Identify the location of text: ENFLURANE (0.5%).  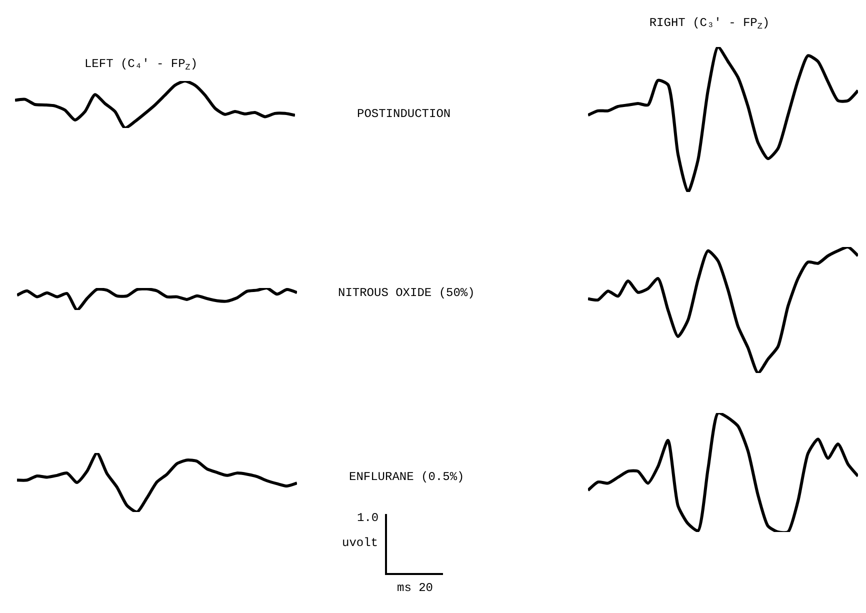
(406, 477).